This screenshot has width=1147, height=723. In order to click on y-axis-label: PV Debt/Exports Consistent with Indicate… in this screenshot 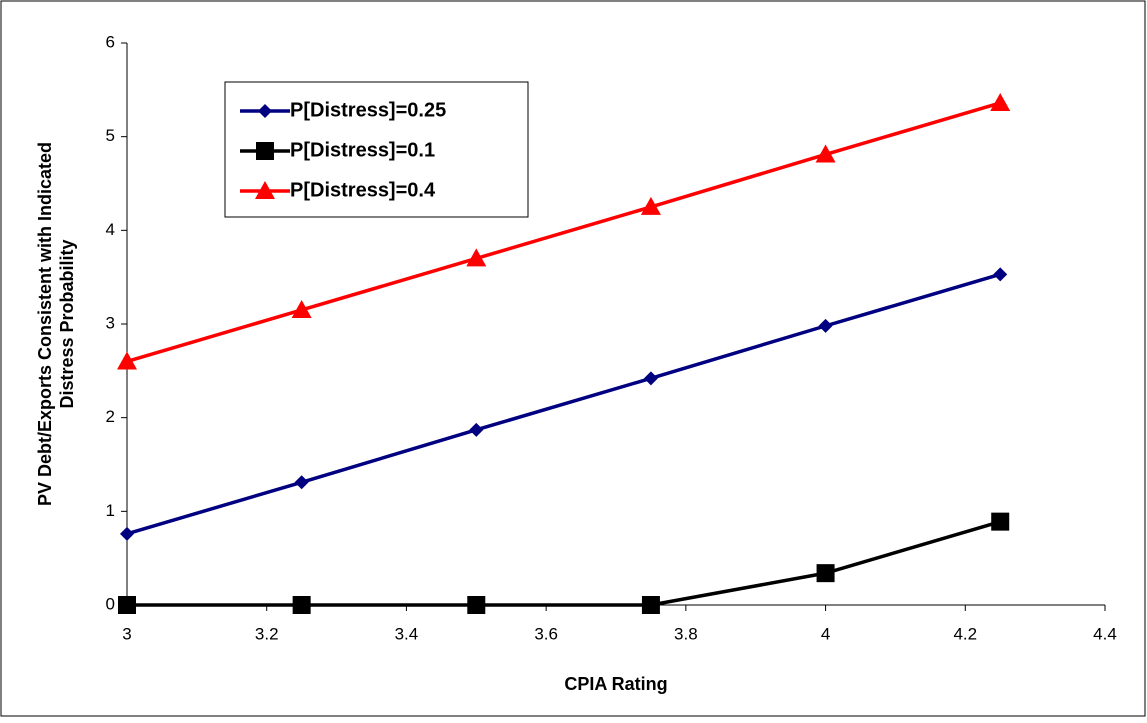, I will do `click(45, 324)`.